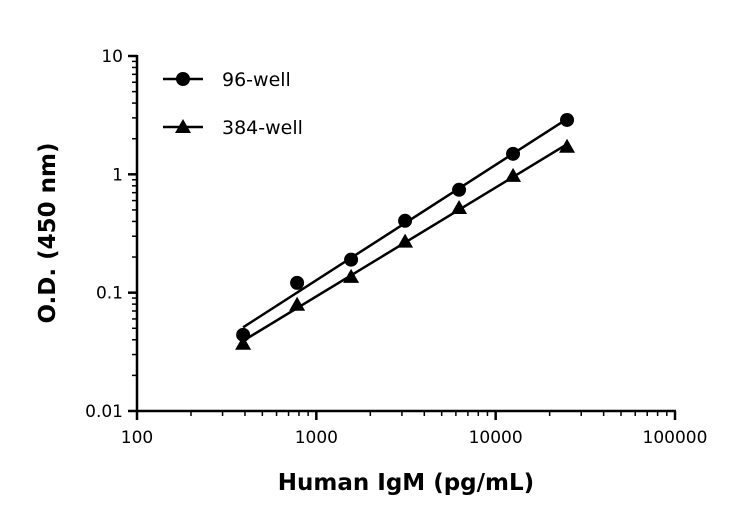  What do you see at coordinates (406, 483) in the screenshot?
I see `x-axis-label: Human IgM (pg/mL)` at bounding box center [406, 483].